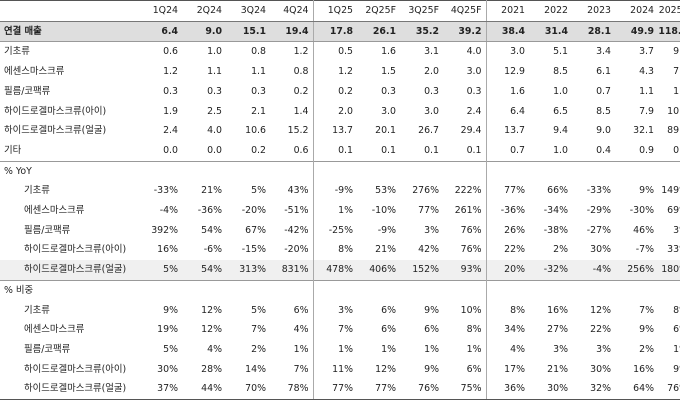 The width and height of the screenshot is (680, 416). What do you see at coordinates (560, 111) in the screenshot?
I see `value-cell: 6.5` at bounding box center [560, 111].